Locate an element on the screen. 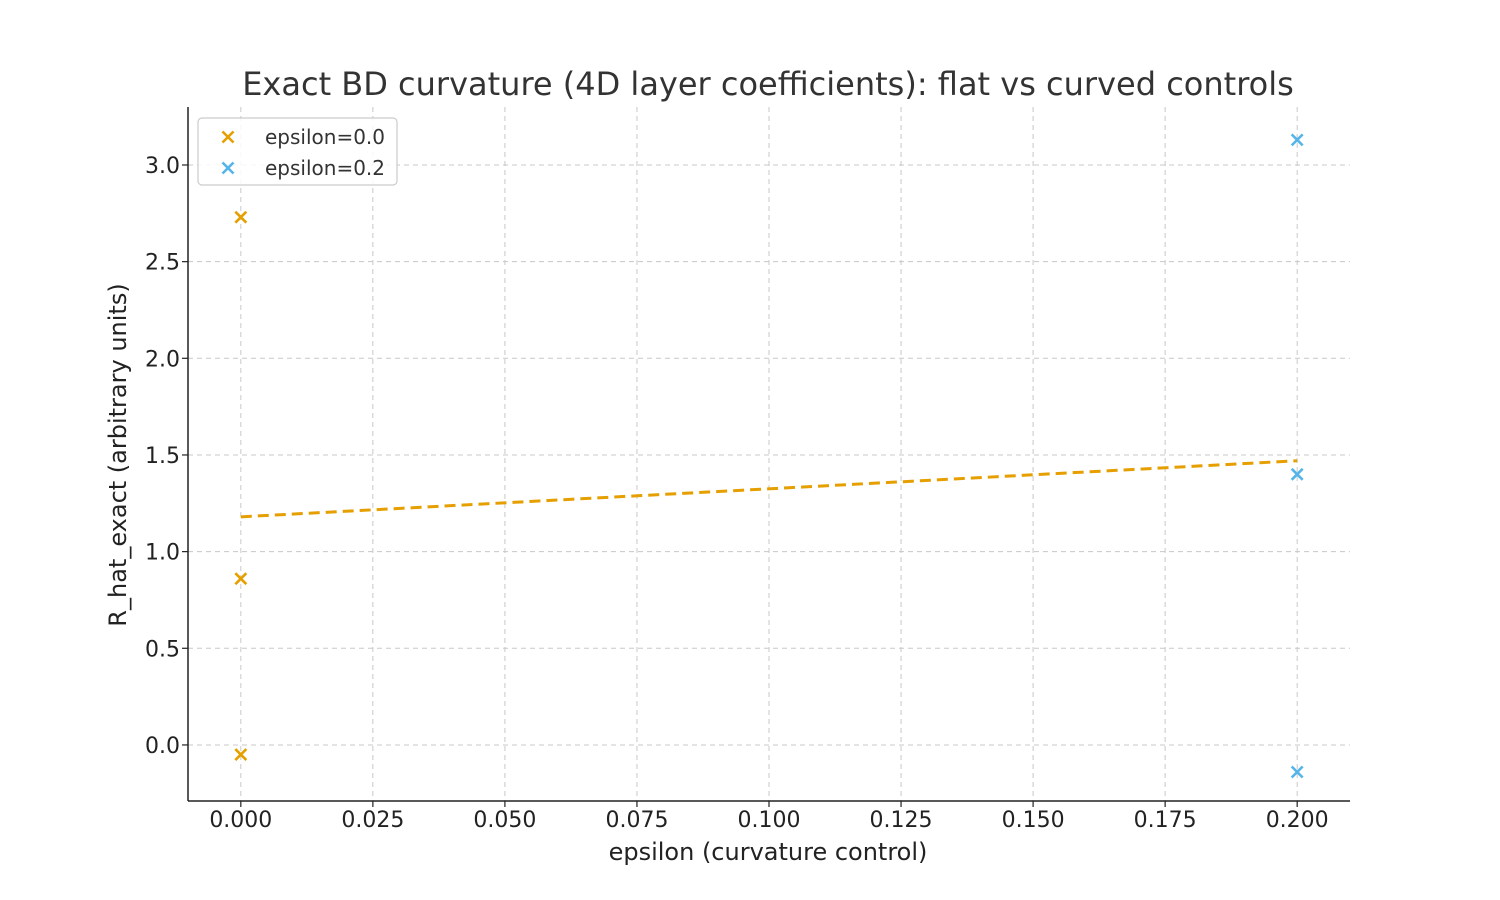 The height and width of the screenshot is (900, 1500). legend-label: epsilon=0.0 is located at coordinates (325, 137).